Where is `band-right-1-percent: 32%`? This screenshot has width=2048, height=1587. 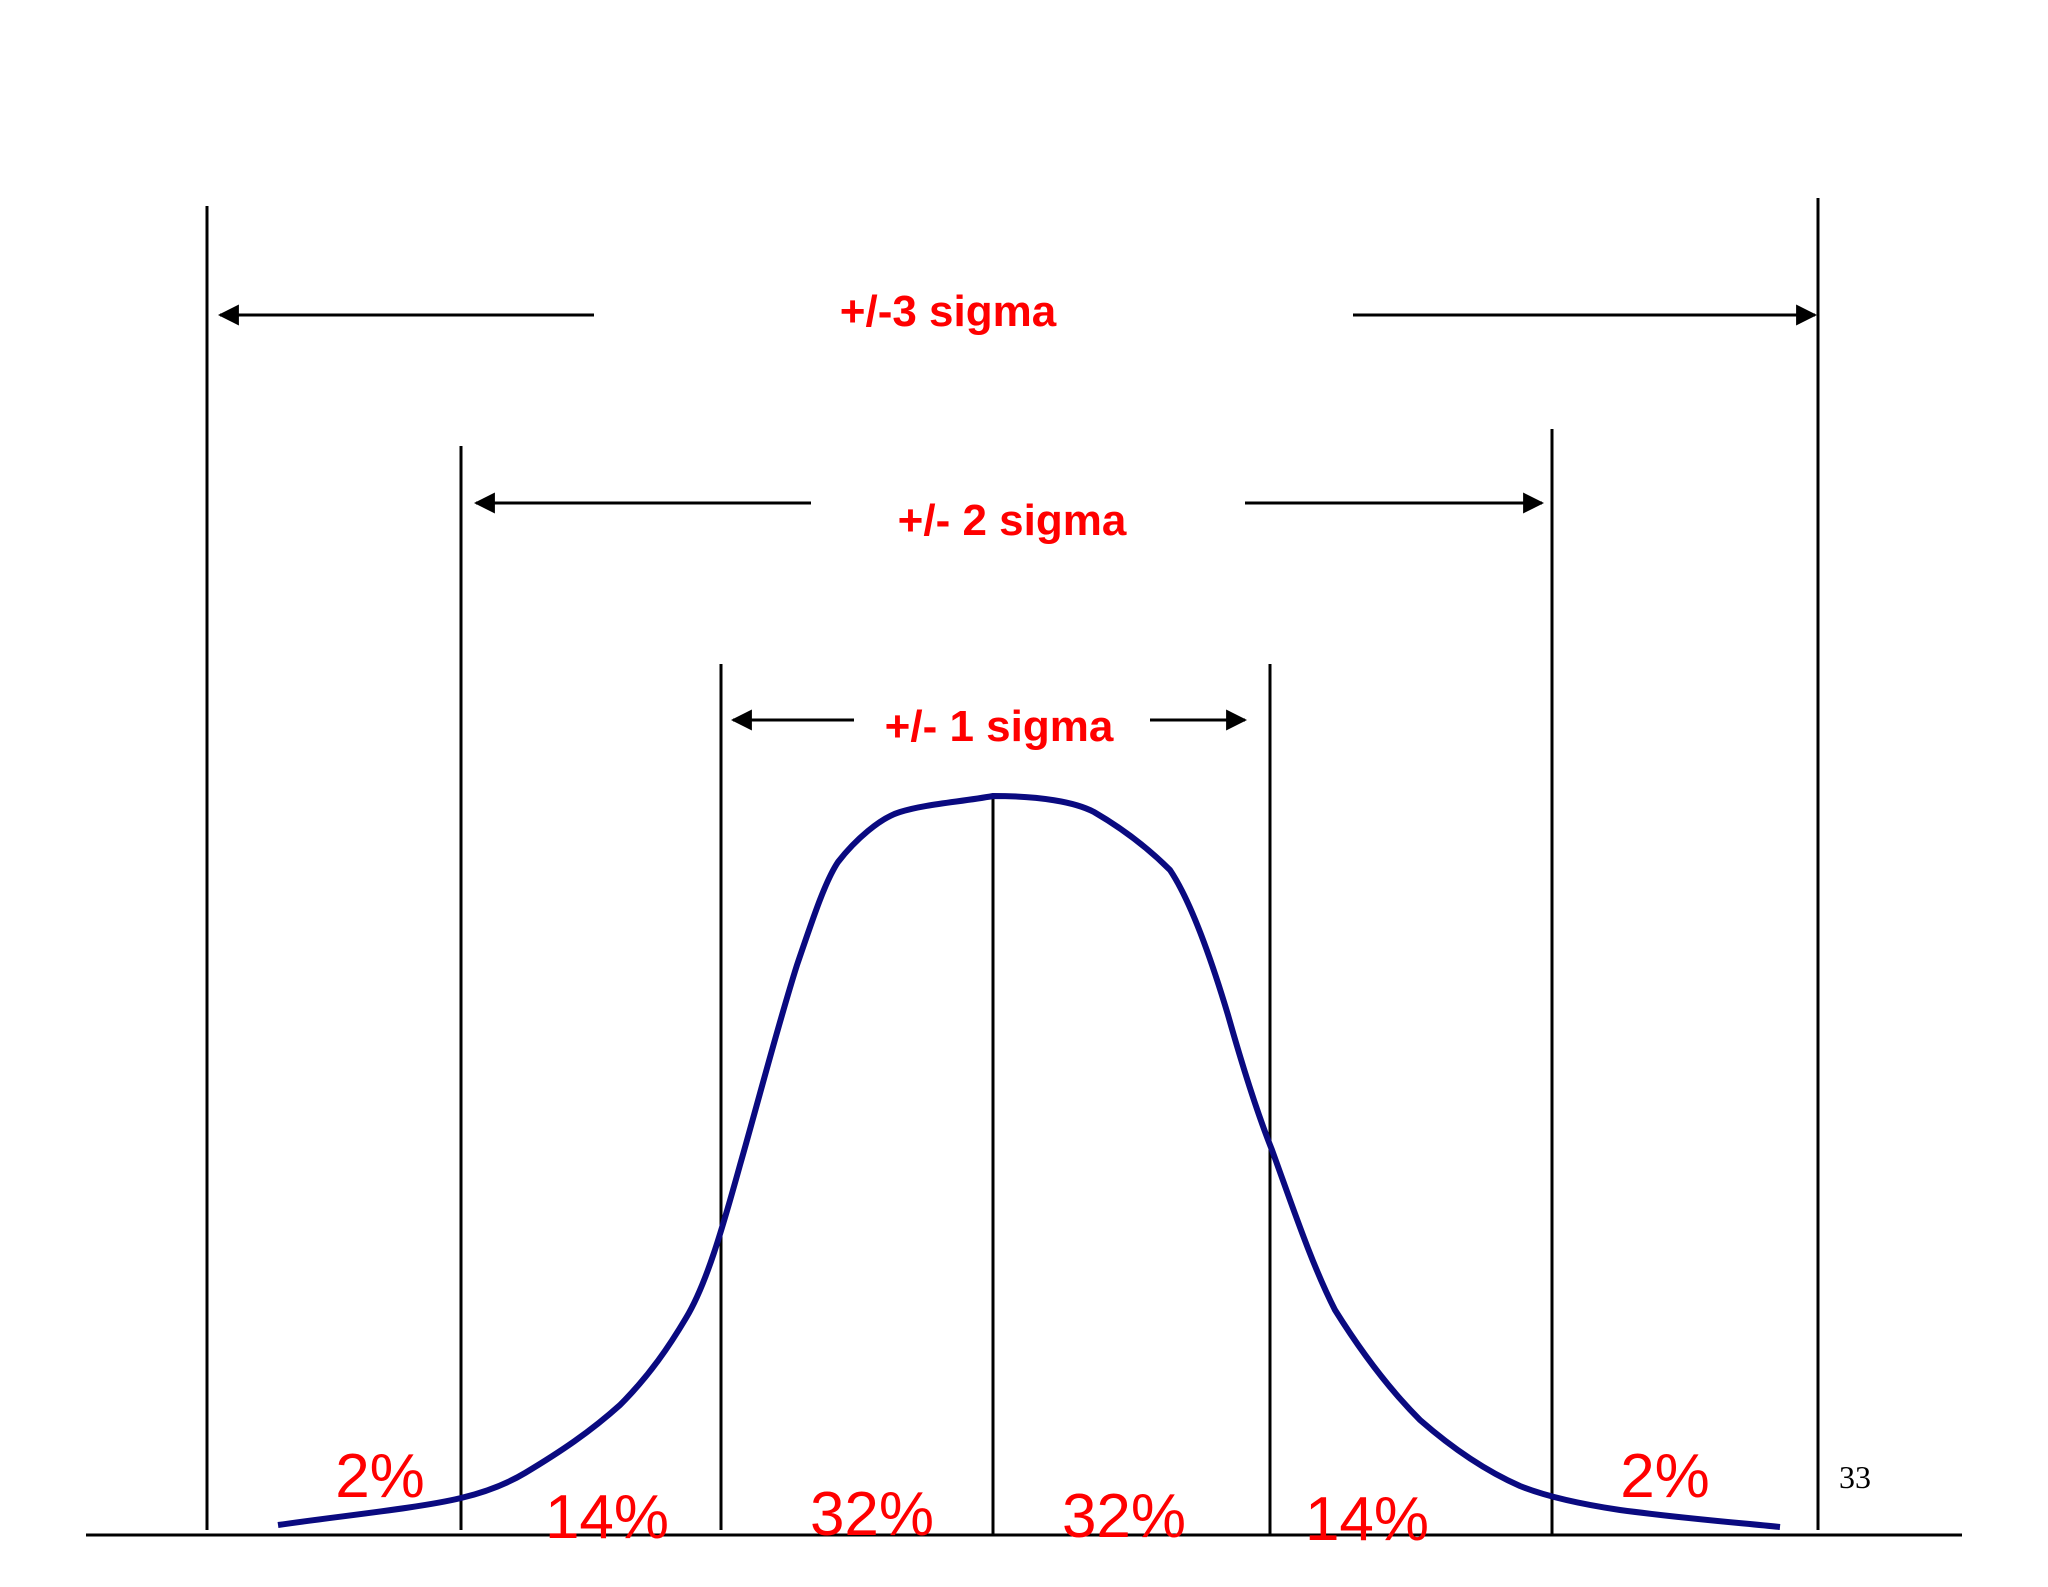
band-right-1-percent: 32% is located at coordinates (1124, 1516).